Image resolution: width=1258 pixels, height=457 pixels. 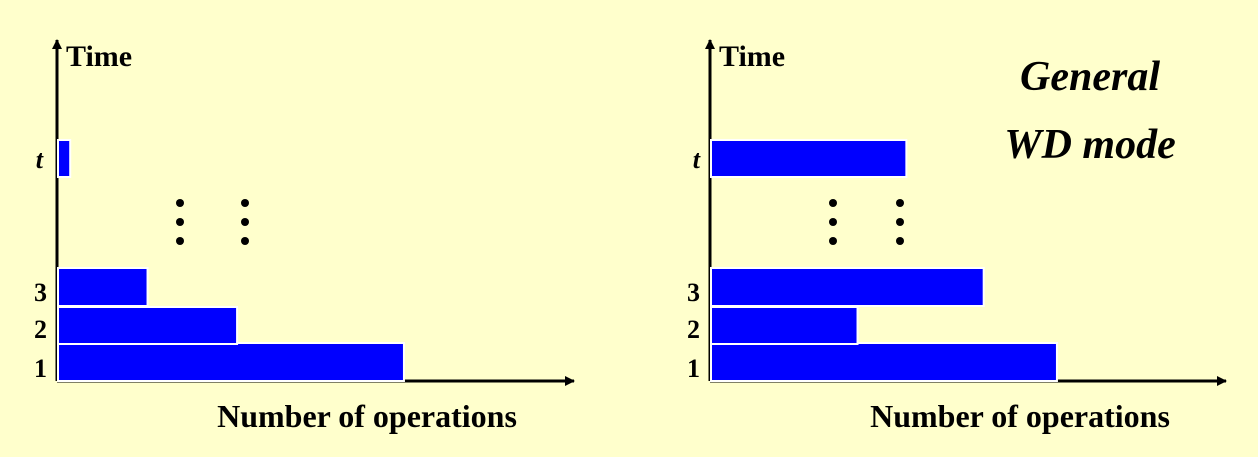 I want to click on annotation-line-2: WD mode, so click(x=1090, y=145).